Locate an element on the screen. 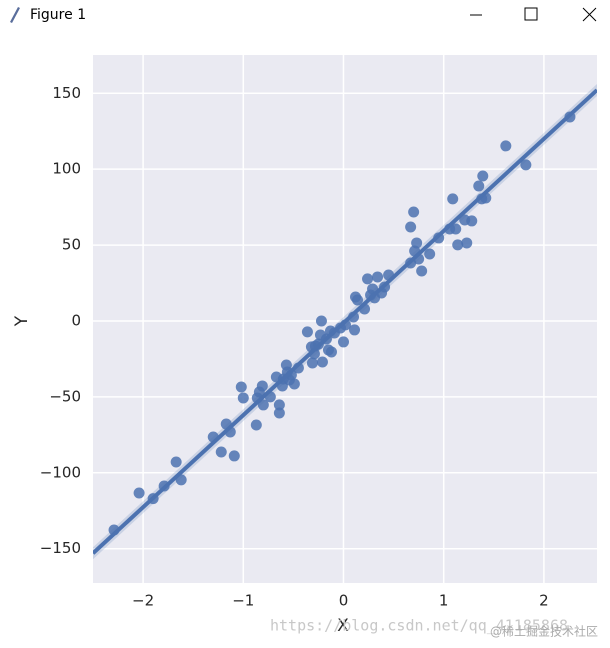  watermark: https://blog.csdn.net/qq_41185868 is located at coordinates (419, 626).